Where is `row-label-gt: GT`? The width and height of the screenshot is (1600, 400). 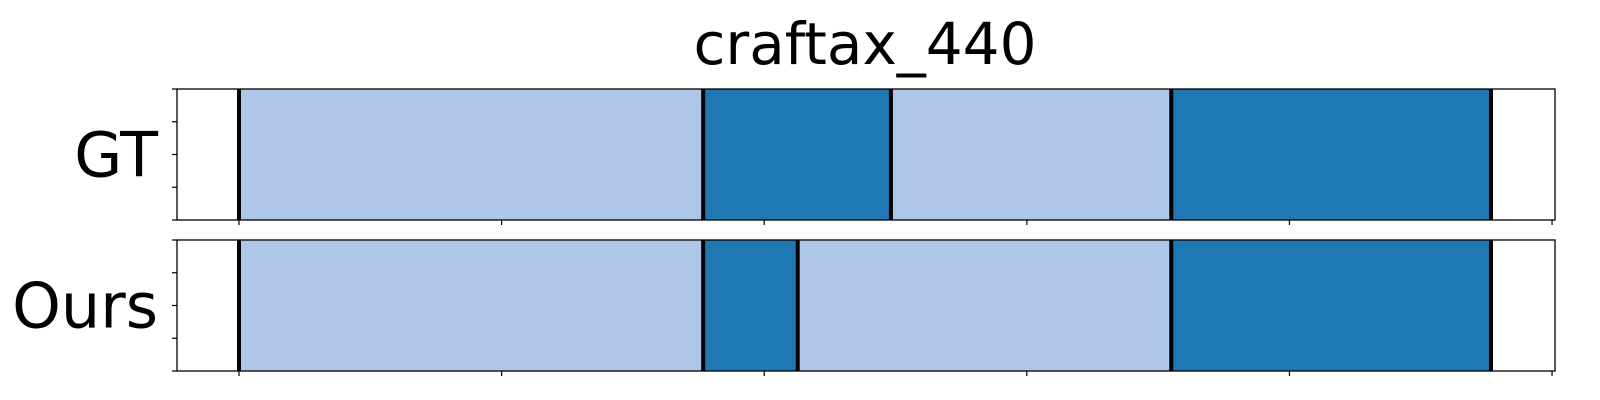 row-label-gt: GT is located at coordinates (116, 155).